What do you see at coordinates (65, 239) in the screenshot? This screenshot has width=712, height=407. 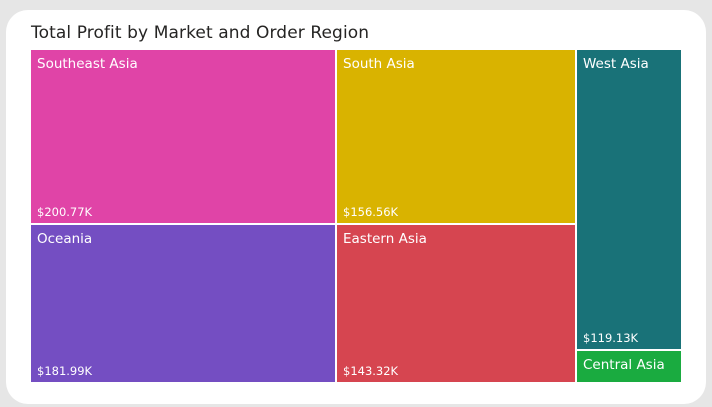 I see `tile-label: Oceania` at bounding box center [65, 239].